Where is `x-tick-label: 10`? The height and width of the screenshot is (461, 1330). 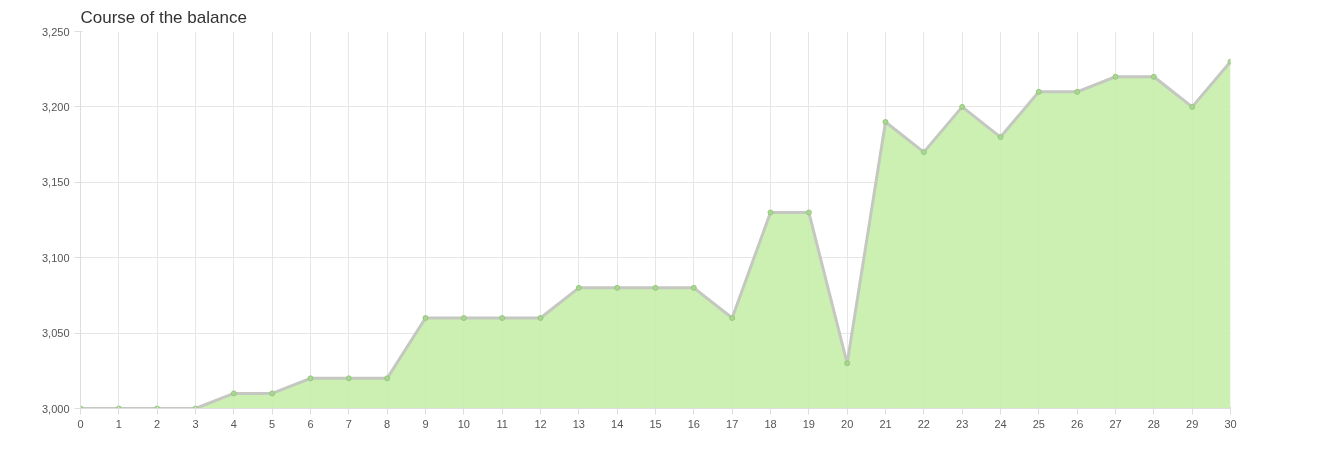
x-tick-label: 10 is located at coordinates (463, 423).